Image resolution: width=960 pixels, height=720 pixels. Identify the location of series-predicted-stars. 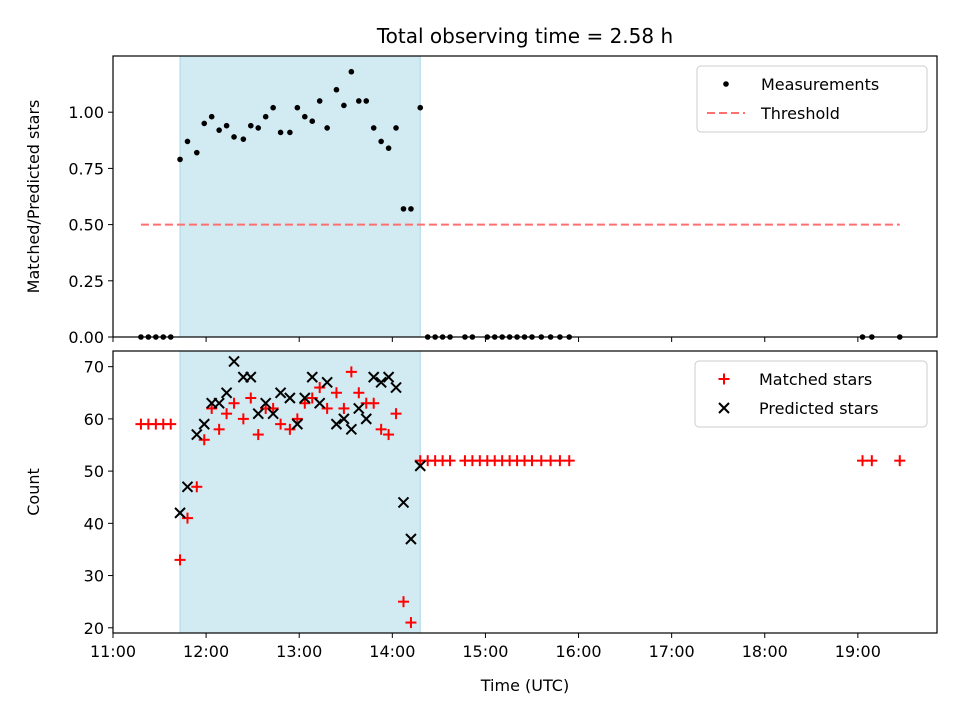
(300, 450).